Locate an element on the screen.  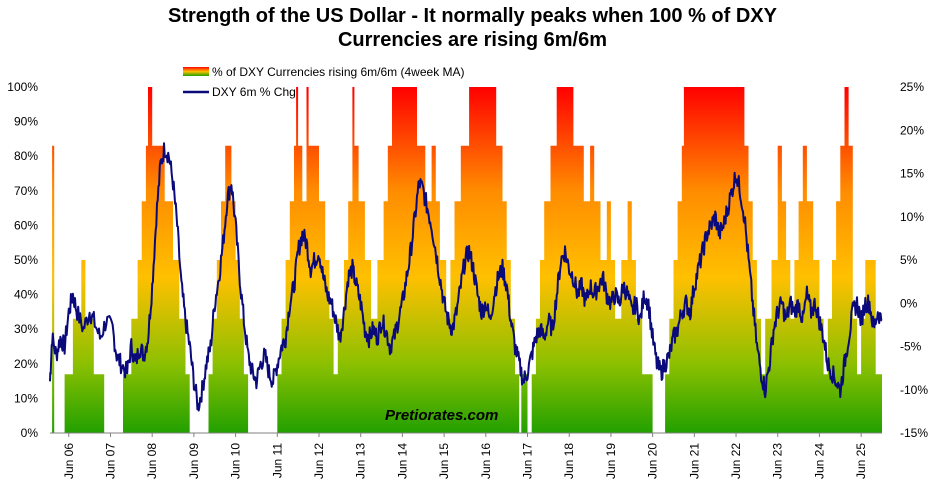
x-tick-label: Jun 12 is located at coordinates (319, 461).